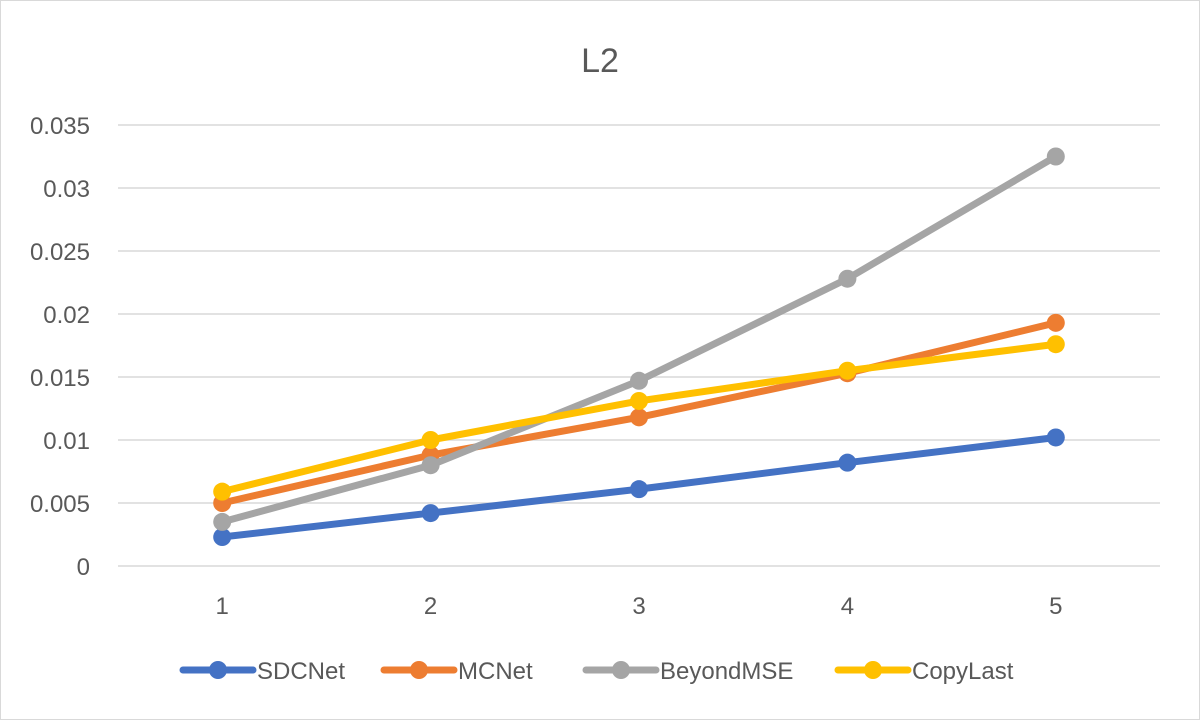 This screenshot has width=1200, height=720. Describe the element at coordinates (847, 606) in the screenshot. I see `x-tick-label: 4` at that location.